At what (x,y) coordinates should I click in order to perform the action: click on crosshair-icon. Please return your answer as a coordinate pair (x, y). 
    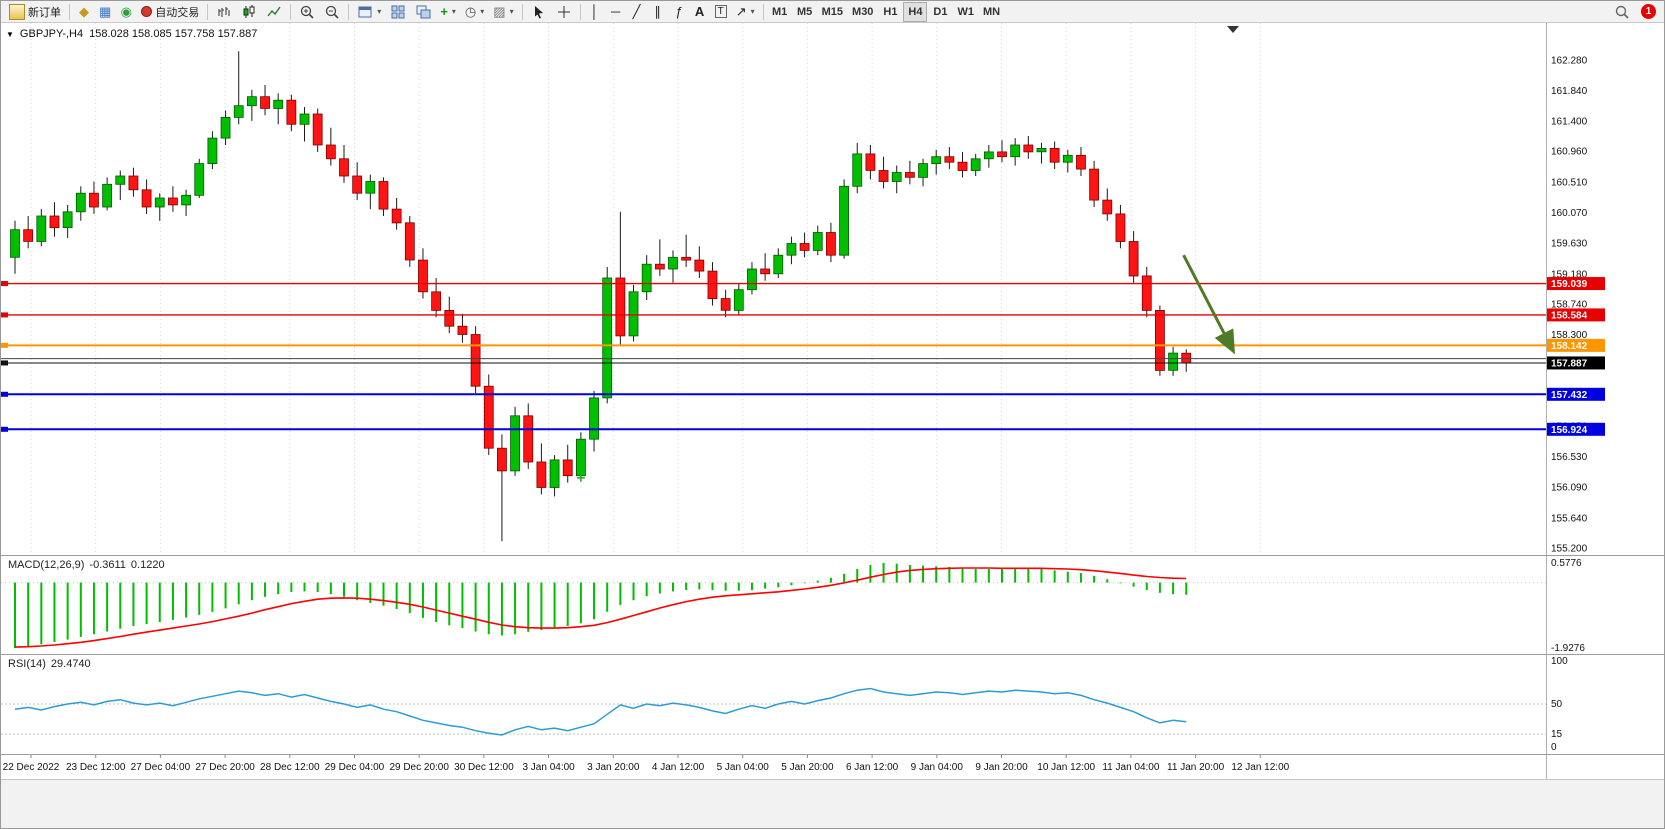
    Looking at the image, I should click on (563, 11).